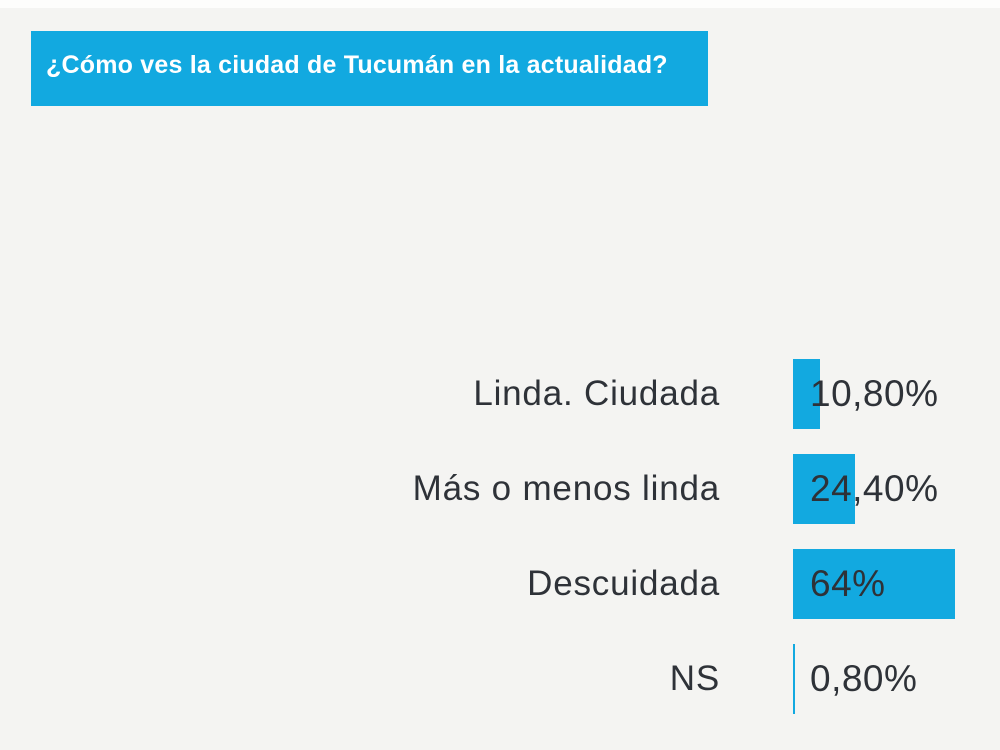 The width and height of the screenshot is (1000, 750). What do you see at coordinates (874, 488) in the screenshot?
I see `value-label: 24,40%` at bounding box center [874, 488].